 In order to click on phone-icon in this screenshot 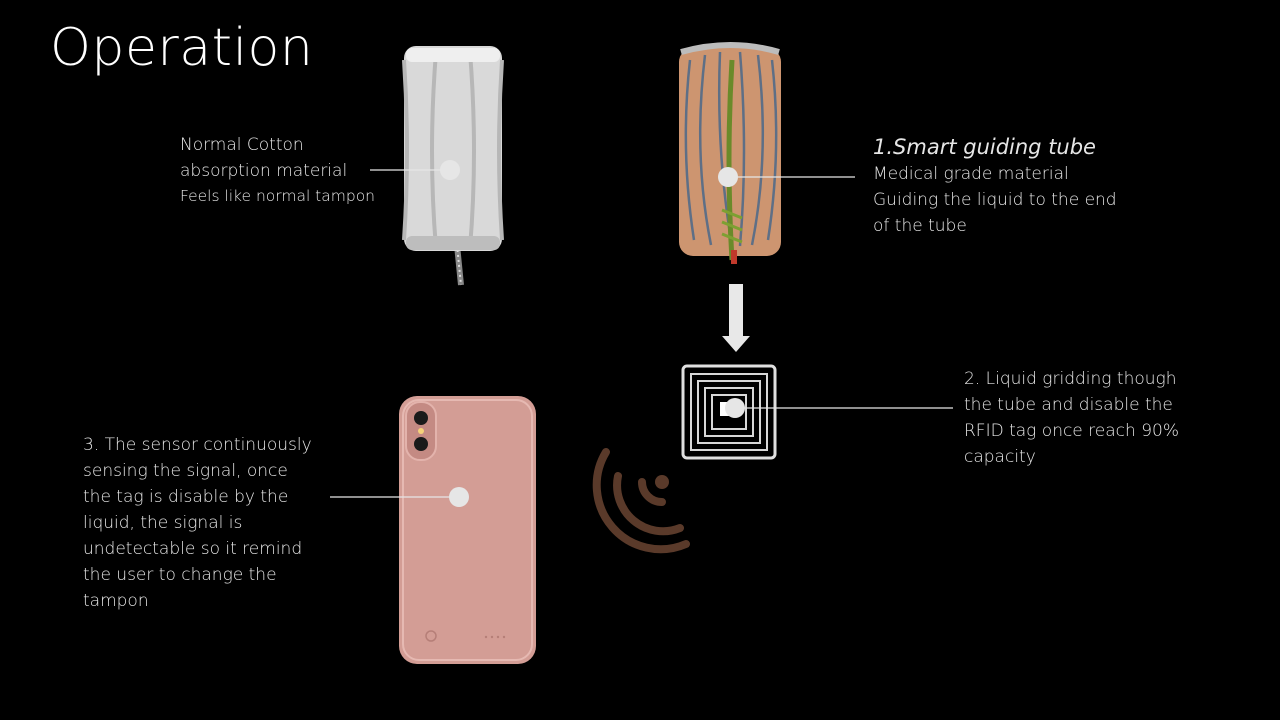, I will do `click(467, 530)`.